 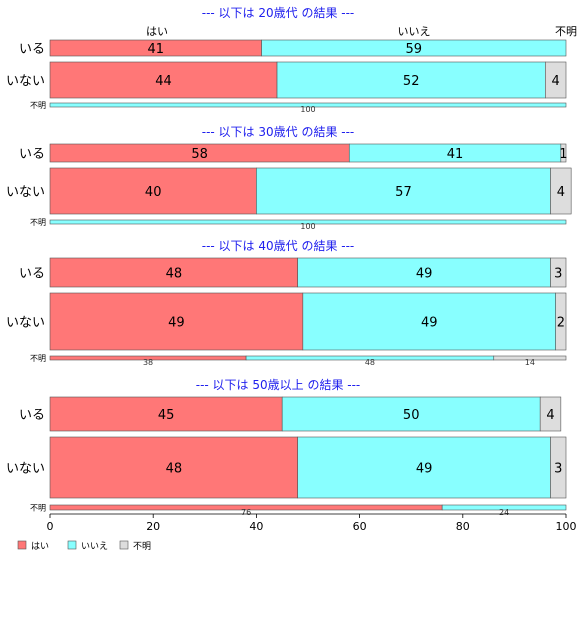 What do you see at coordinates (278, 246) in the screenshot?
I see `panel-title: --- 以下は 40歳代 の結果 ---` at bounding box center [278, 246].